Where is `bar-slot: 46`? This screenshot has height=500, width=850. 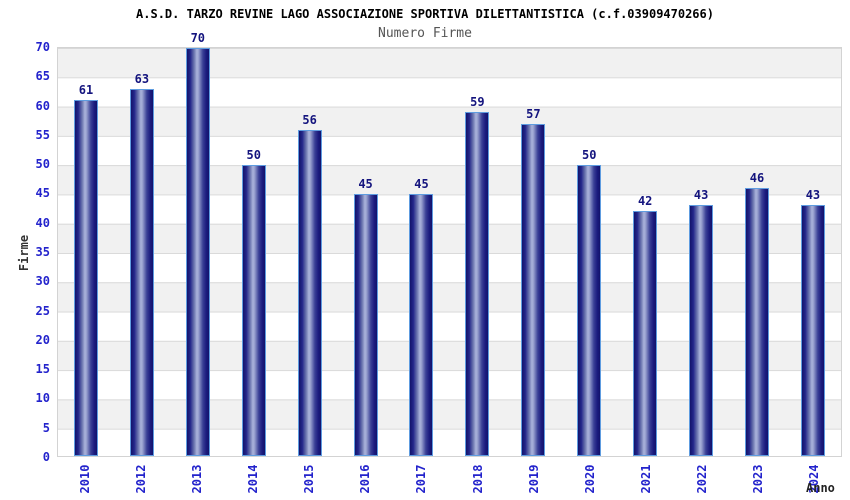 bar-slot: 46 is located at coordinates (757, 252).